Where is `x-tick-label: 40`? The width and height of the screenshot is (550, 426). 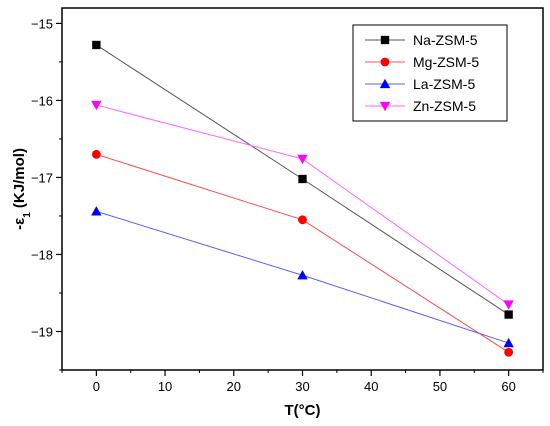 x-tick-label: 40 is located at coordinates (371, 386).